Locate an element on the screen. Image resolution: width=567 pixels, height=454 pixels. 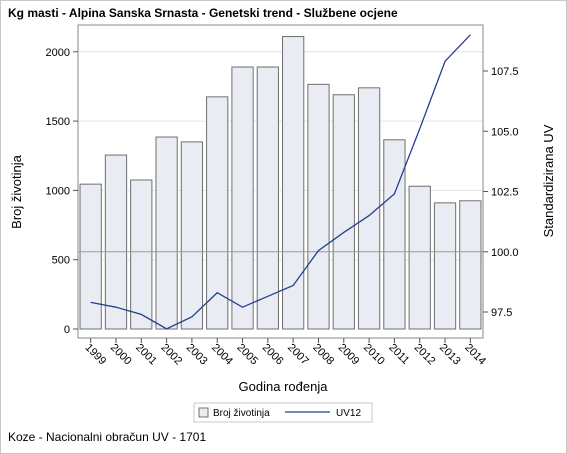
x-tick-label: 2007 is located at coordinates (298, 355).